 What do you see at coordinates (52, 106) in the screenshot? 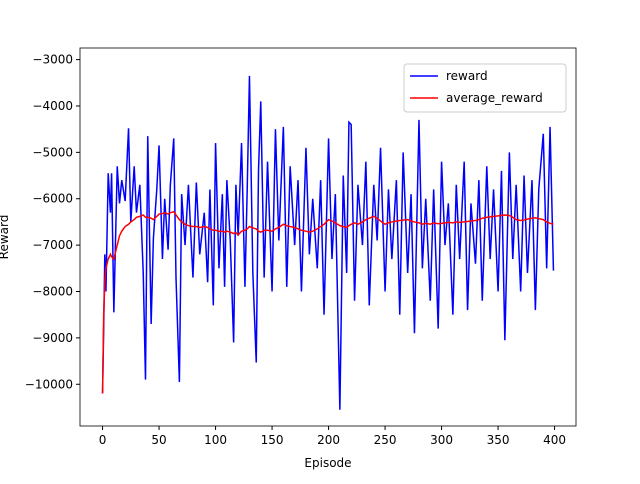
I see `y-tick-label: −4000` at bounding box center [52, 106].